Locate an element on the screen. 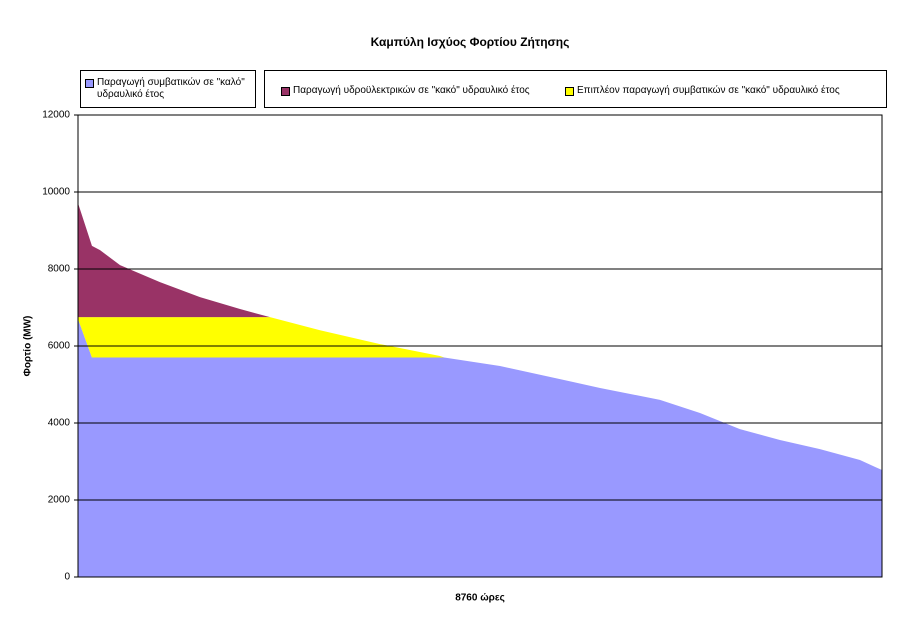 This screenshot has width=909, height=624. y-tick-label: 4000 is located at coordinates (59, 423).